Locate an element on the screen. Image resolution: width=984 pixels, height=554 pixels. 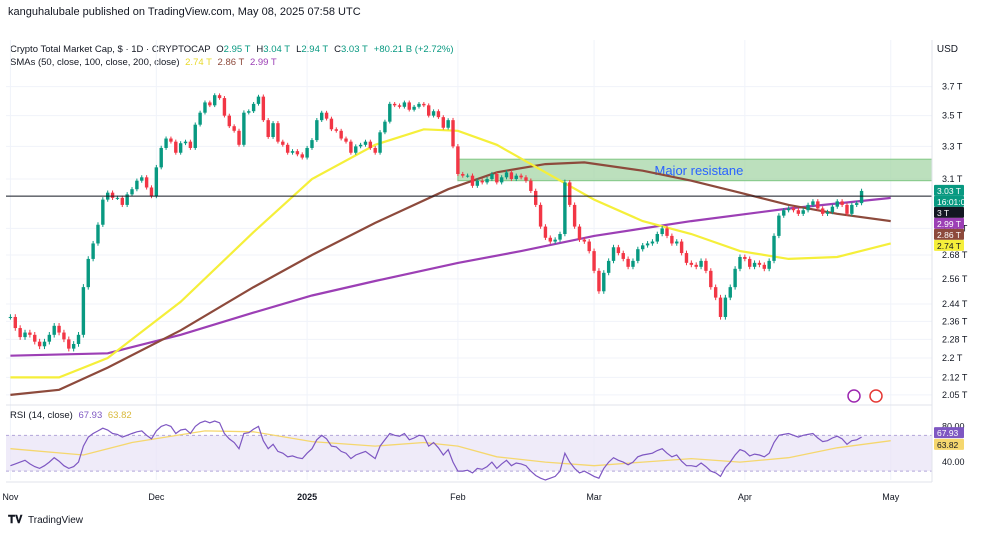
price-tag-label: 2.86 T is located at coordinates (949, 235).